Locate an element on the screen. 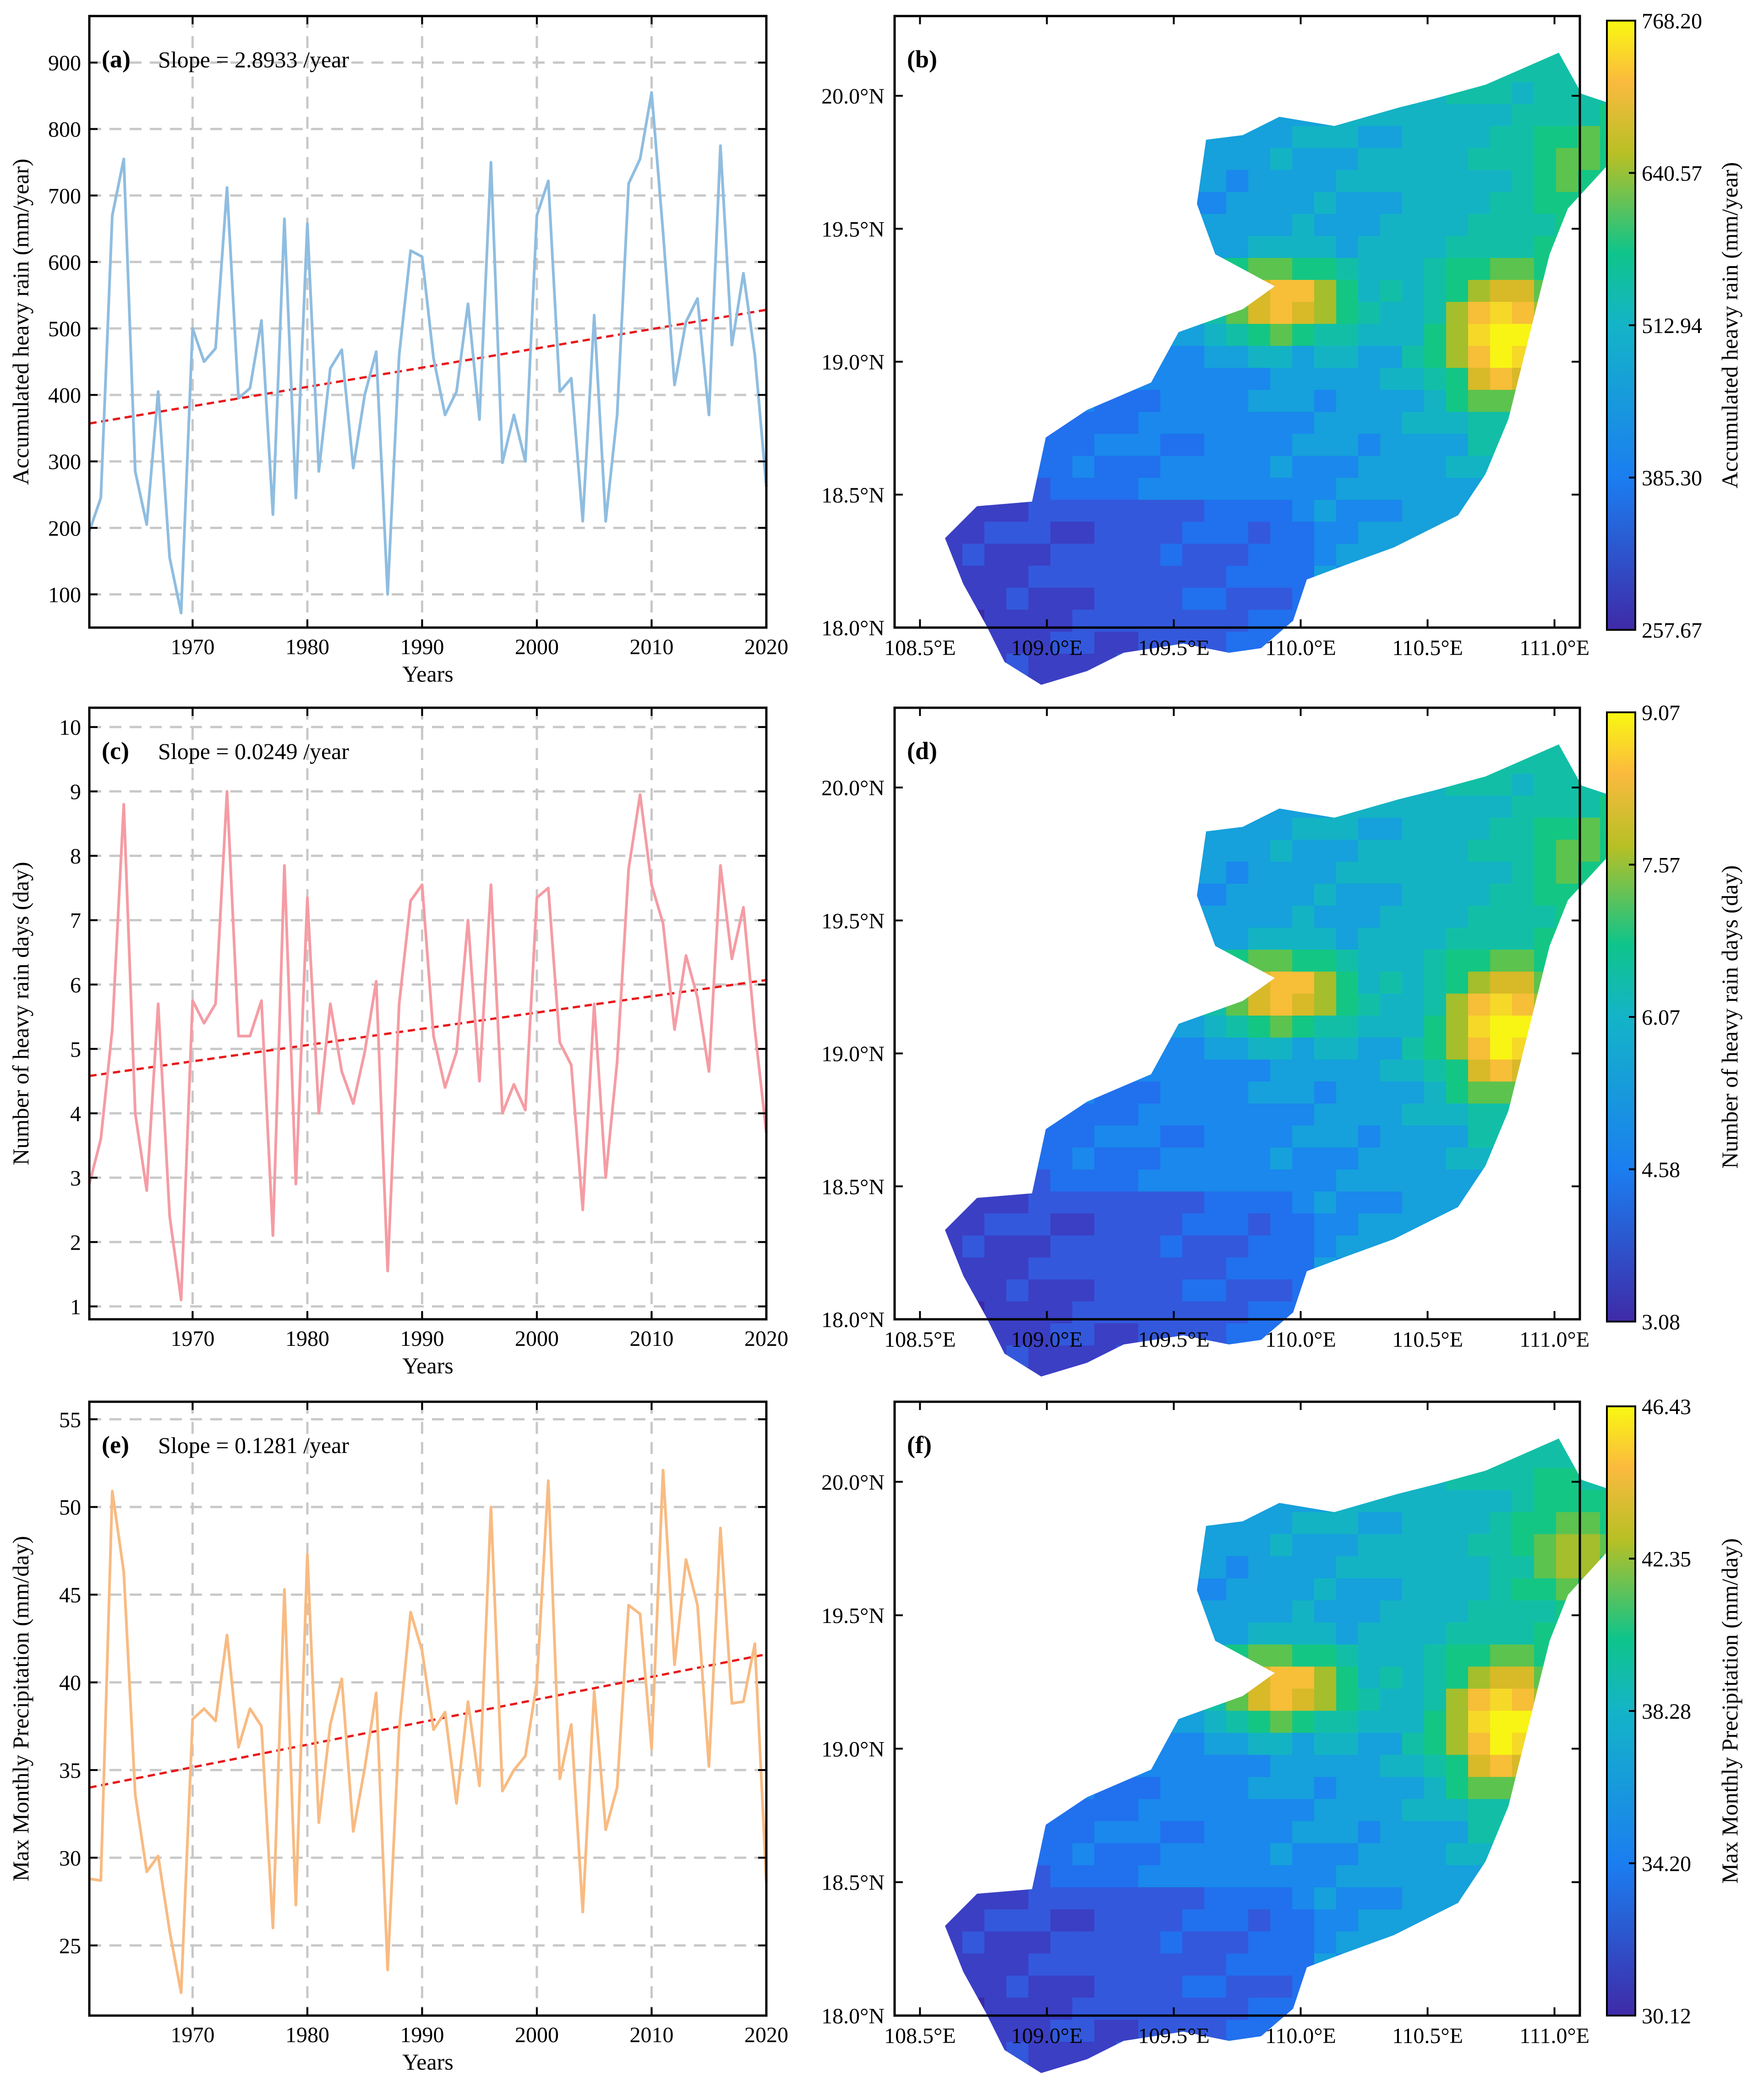  island-heatmap is located at coordinates (1282, 351).